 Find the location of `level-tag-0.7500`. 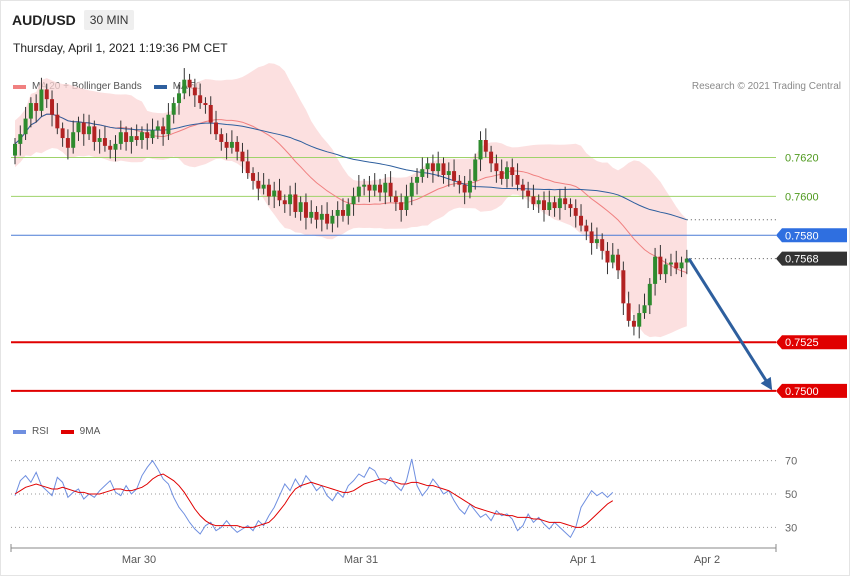

level-tag-0.7500 is located at coordinates (811, 390).